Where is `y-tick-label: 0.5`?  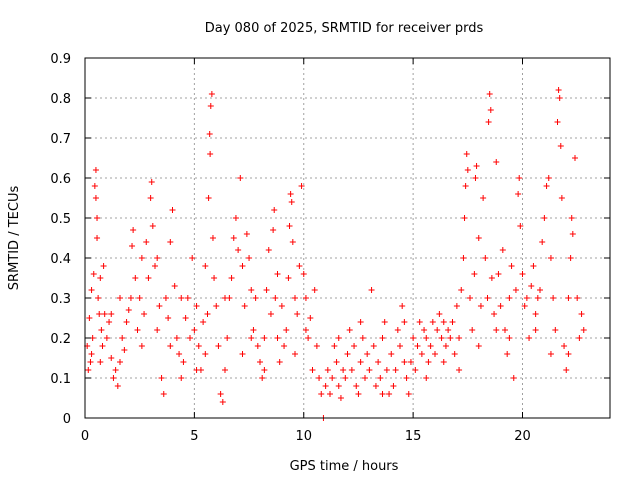 y-tick-label: 0.5 is located at coordinates (60, 219).